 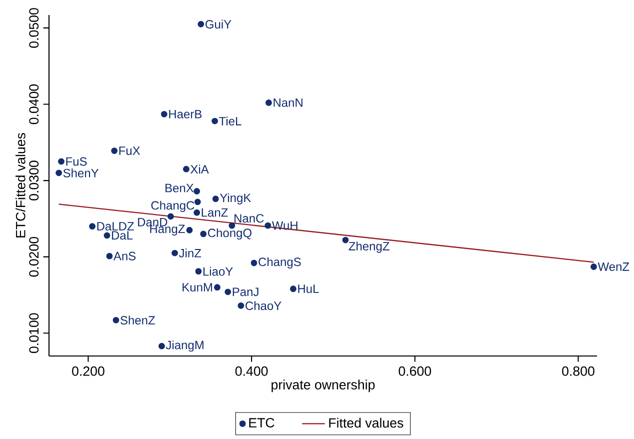 I want to click on legend-label: Fitted values, so click(x=366, y=423).